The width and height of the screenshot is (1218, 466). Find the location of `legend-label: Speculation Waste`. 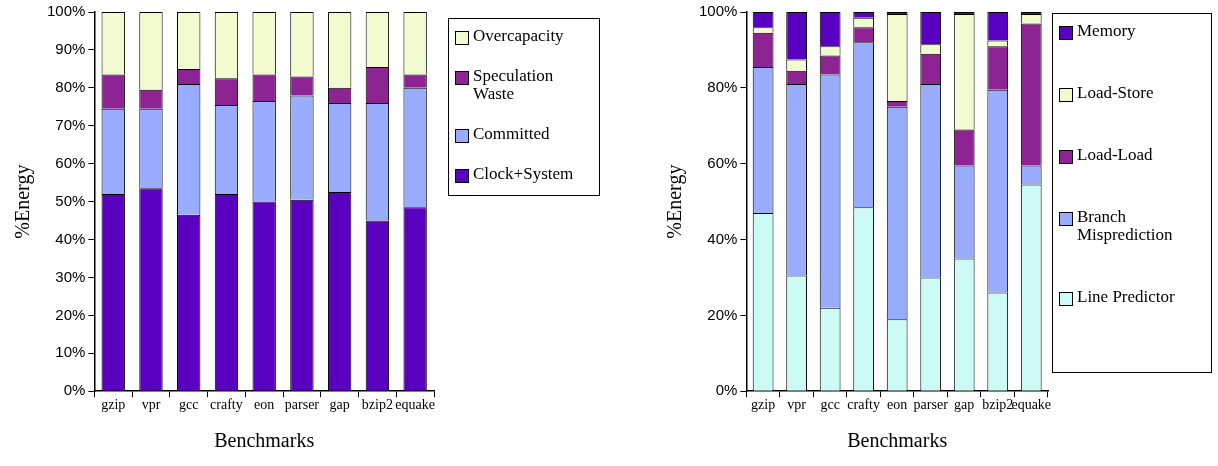

legend-label: Speculation Waste is located at coordinates (514, 84).